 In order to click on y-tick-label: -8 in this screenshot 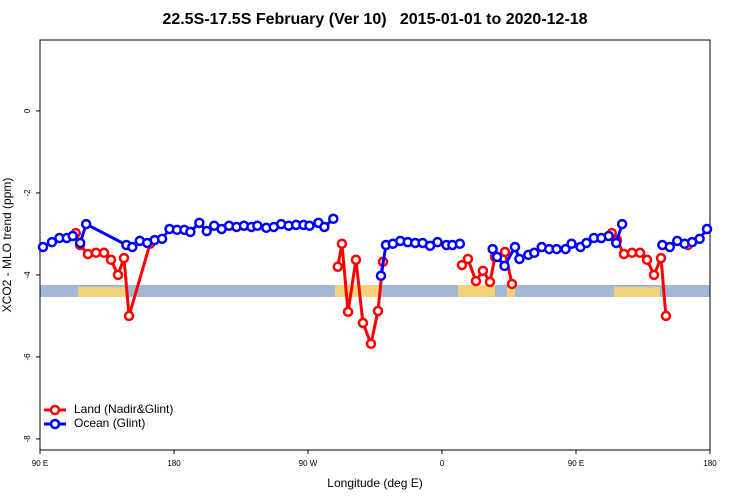, I will do `click(27, 439)`.